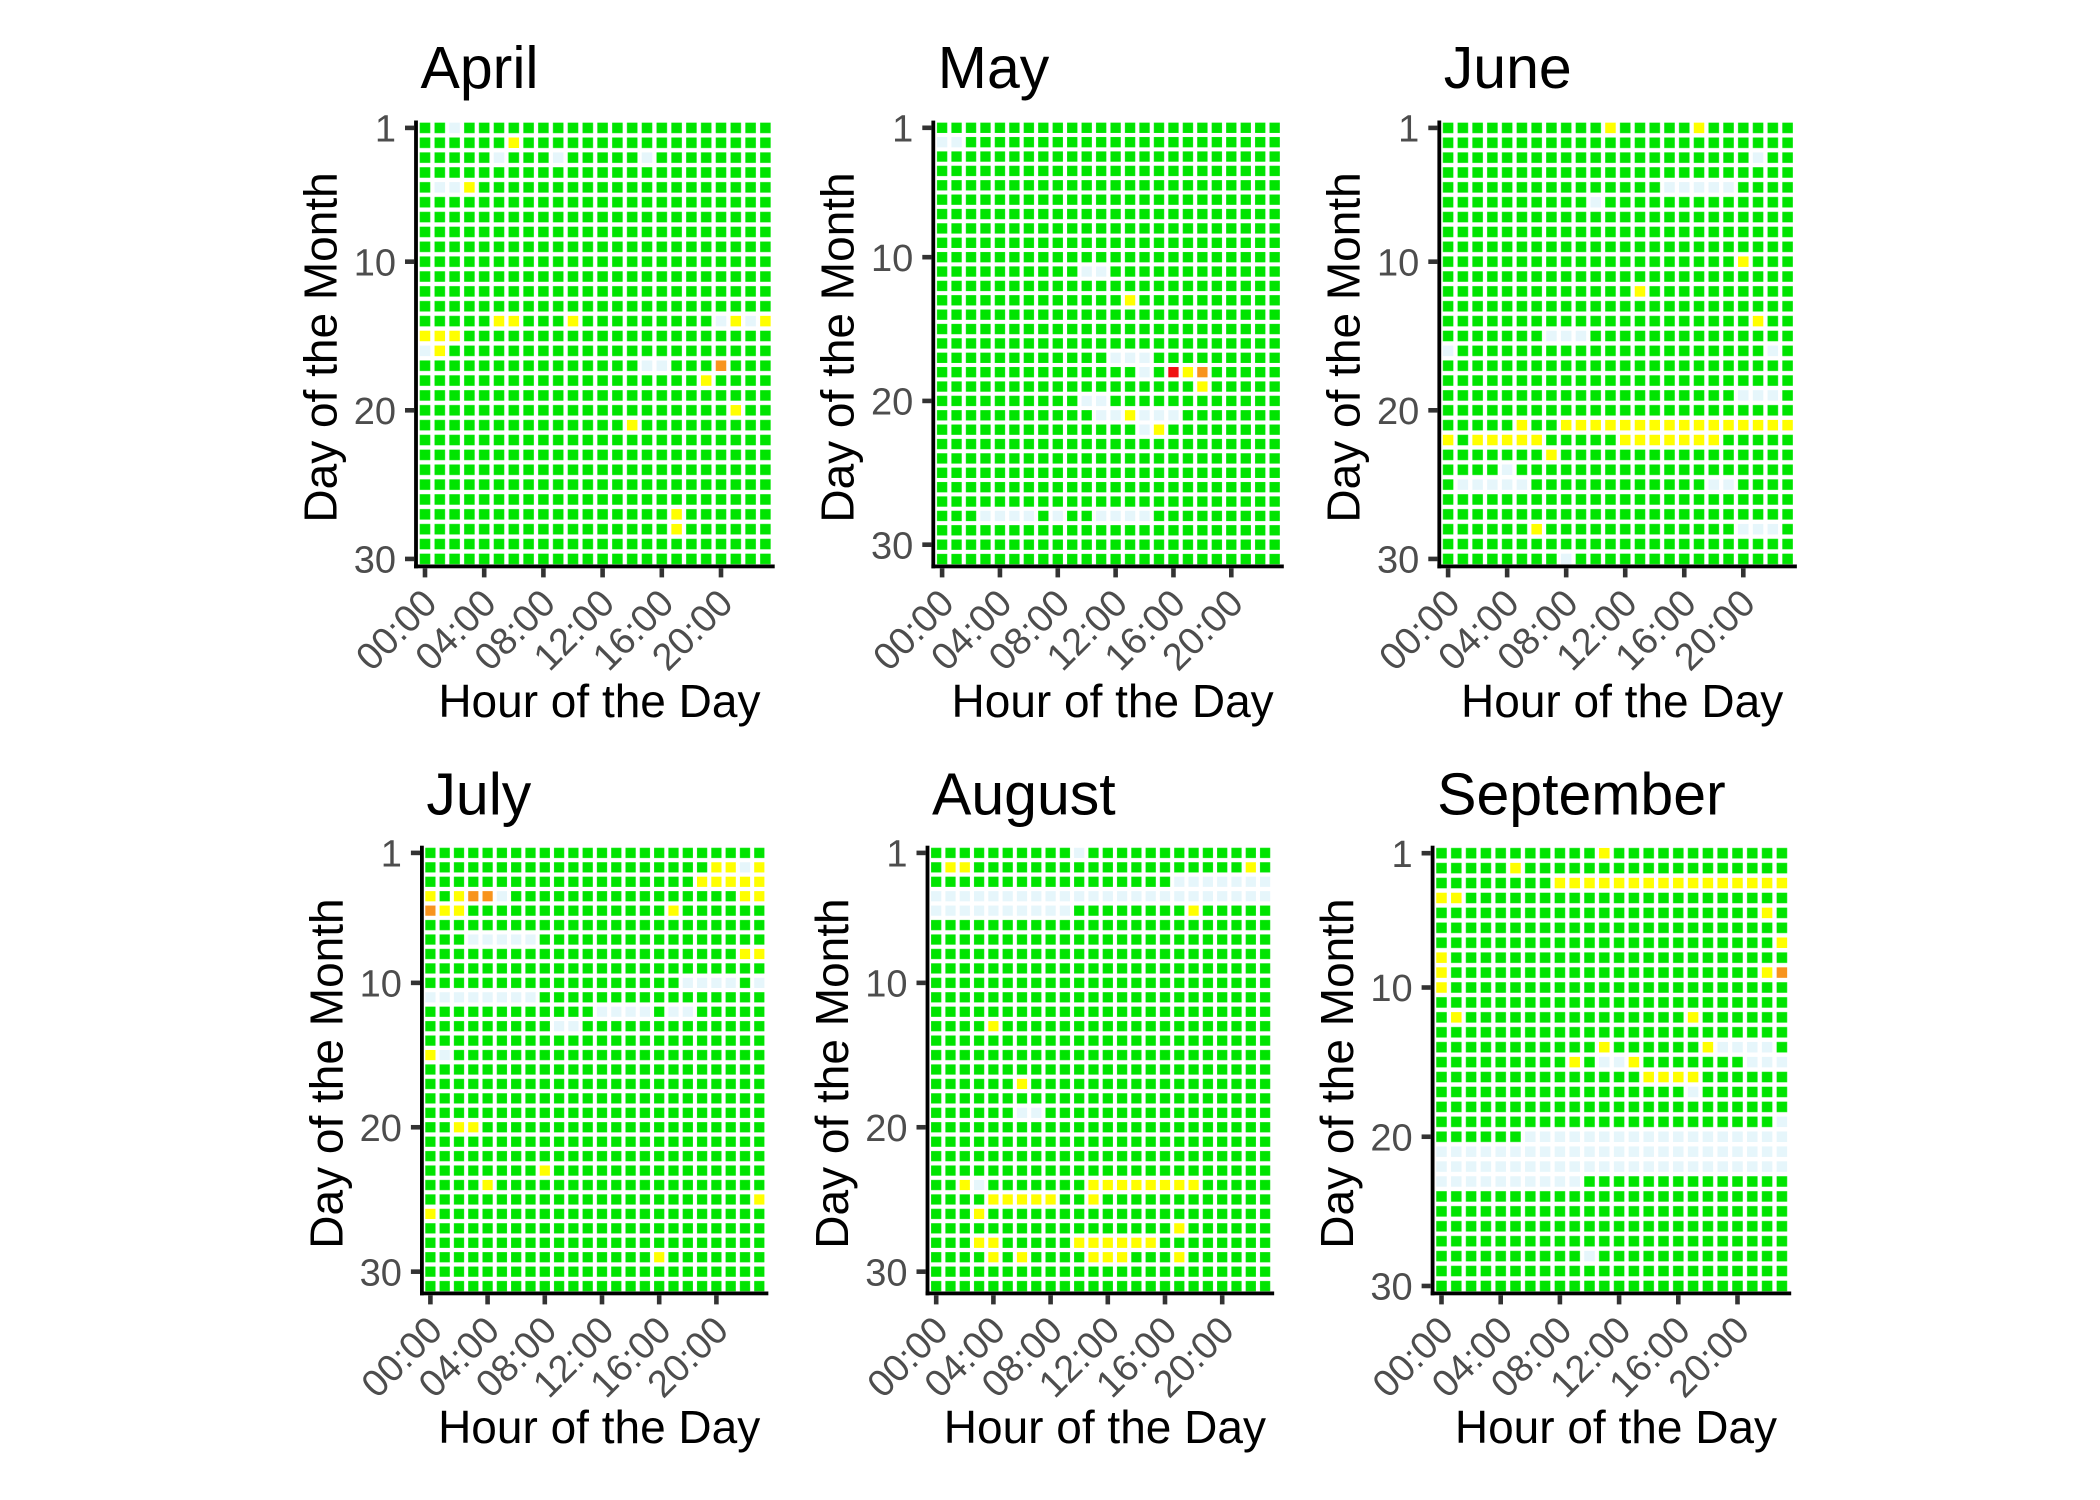  Describe the element at coordinates (994, 68) in the screenshot. I see `svg-text: May` at that location.